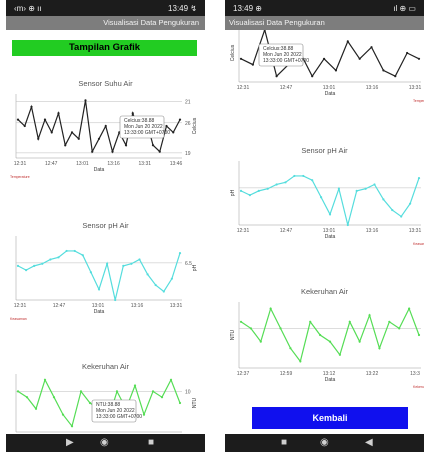 The image size is (428, 452). Describe the element at coordinates (369, 442) in the screenshot. I see `back-triangle-icon: ◀` at that location.